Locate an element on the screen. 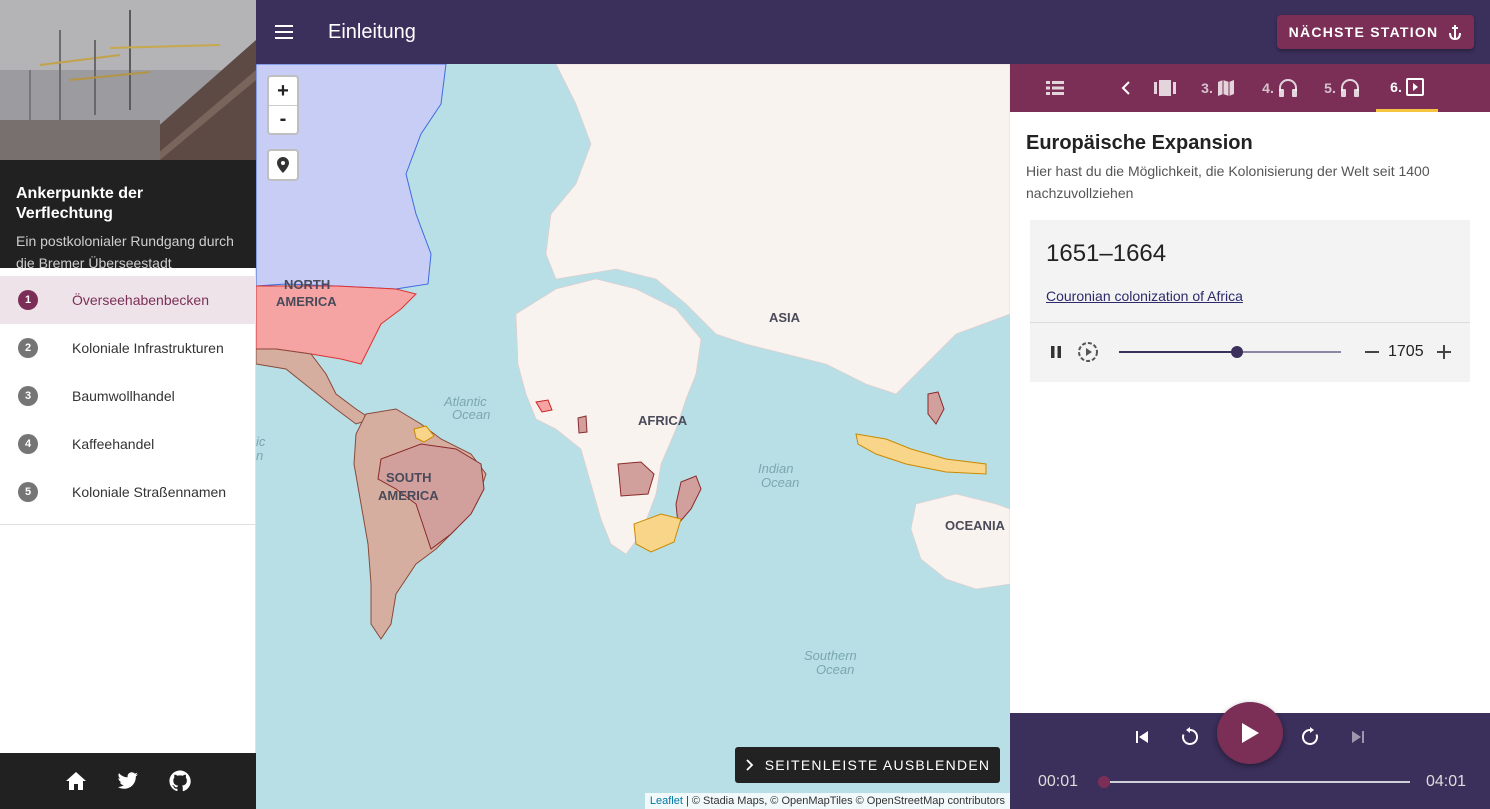  hide-sidebar-button: SEITENLEISTE AUSBLENDEN is located at coordinates (867, 765).